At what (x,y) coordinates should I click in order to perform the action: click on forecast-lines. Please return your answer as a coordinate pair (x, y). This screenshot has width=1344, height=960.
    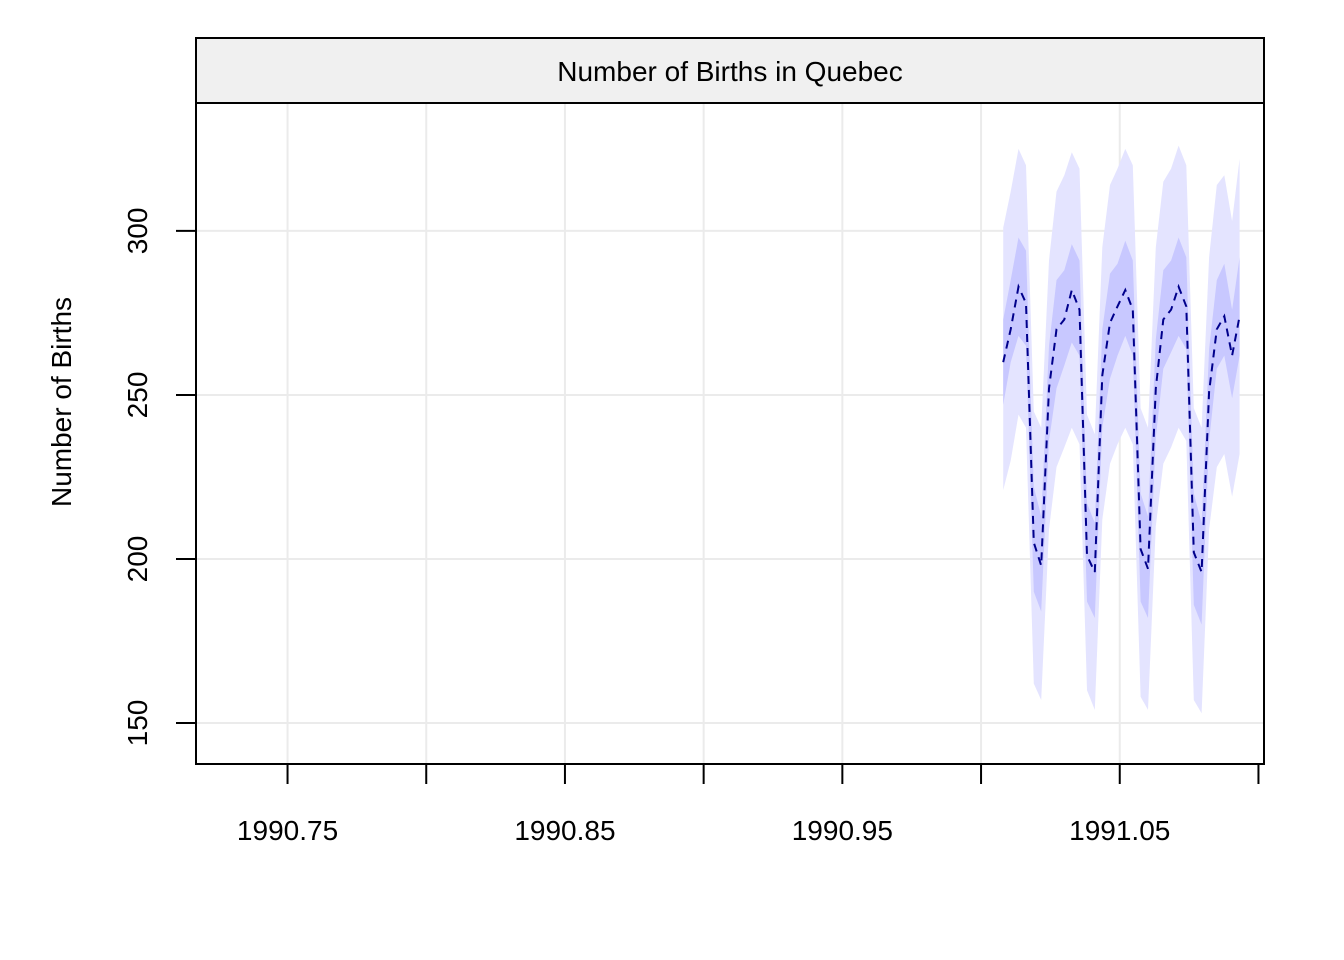
    Looking at the image, I should click on (1121, 428).